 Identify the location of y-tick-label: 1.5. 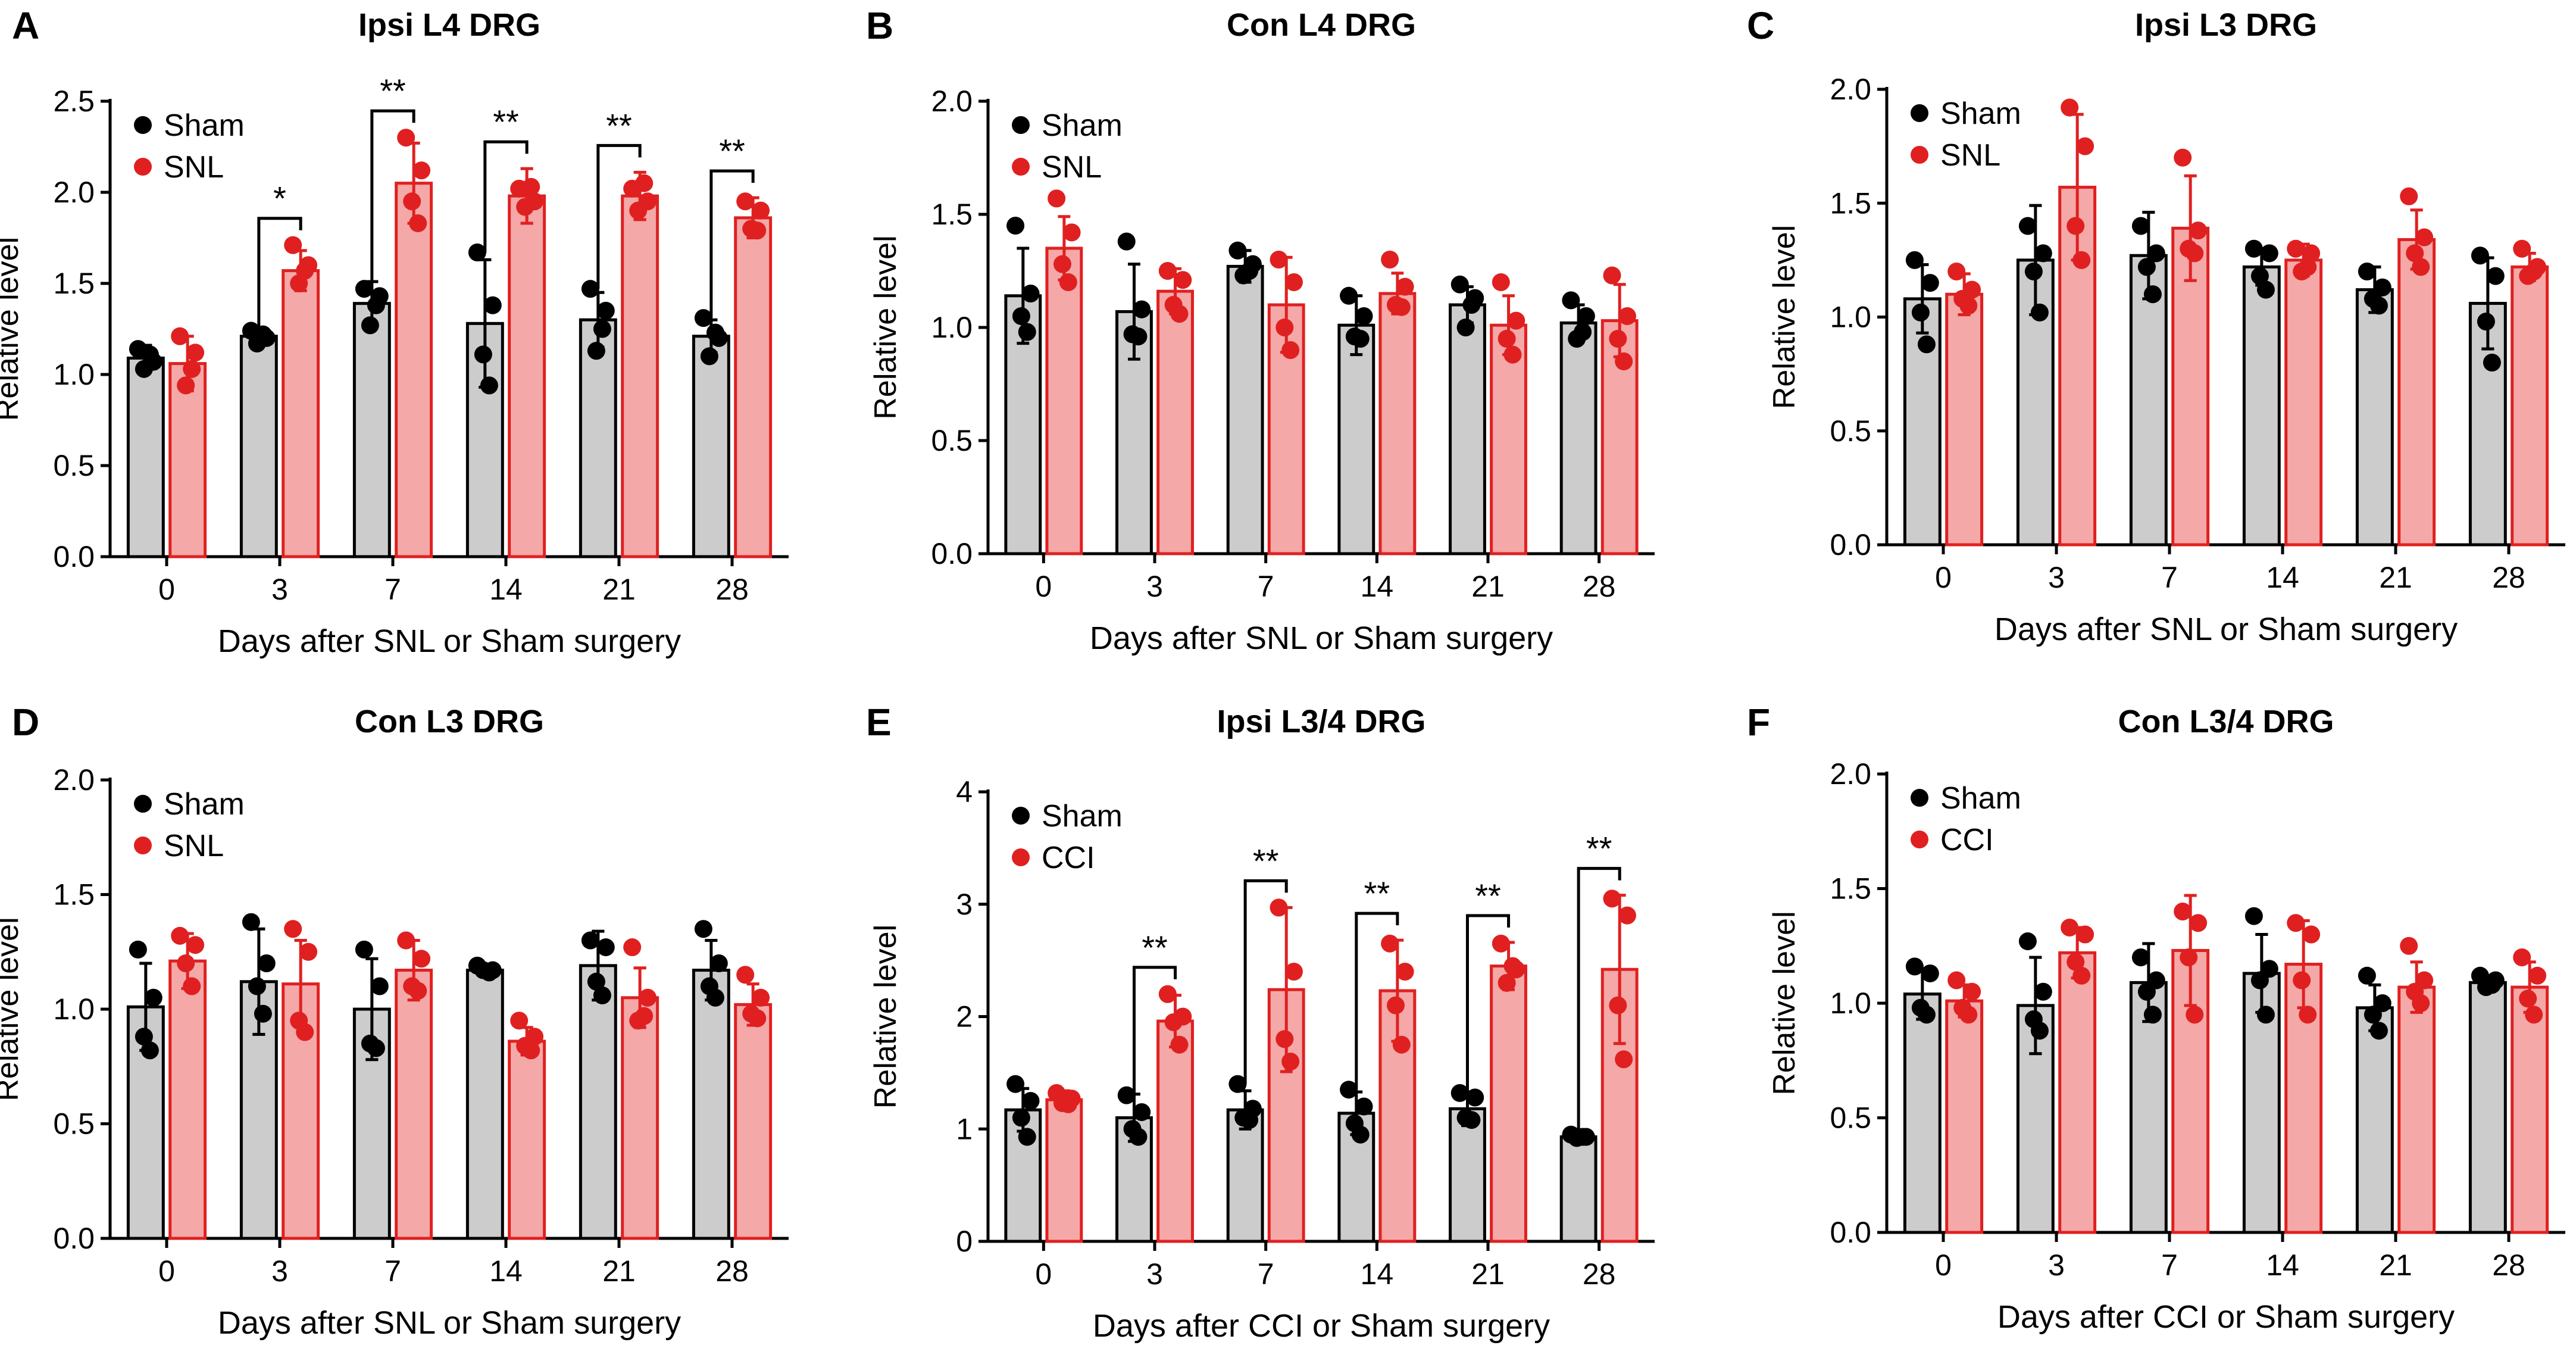
(1850, 889).